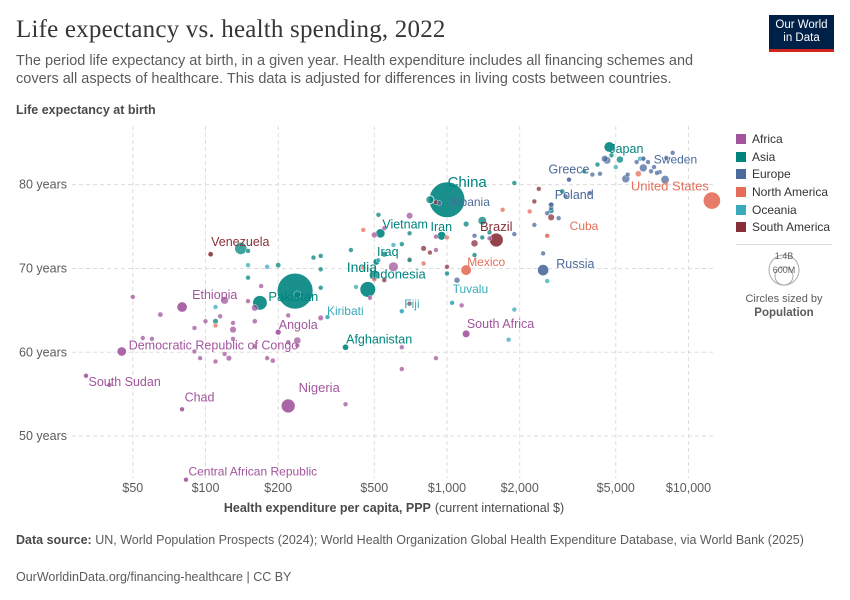  I want to click on point-greece: Greece, so click(569, 180).